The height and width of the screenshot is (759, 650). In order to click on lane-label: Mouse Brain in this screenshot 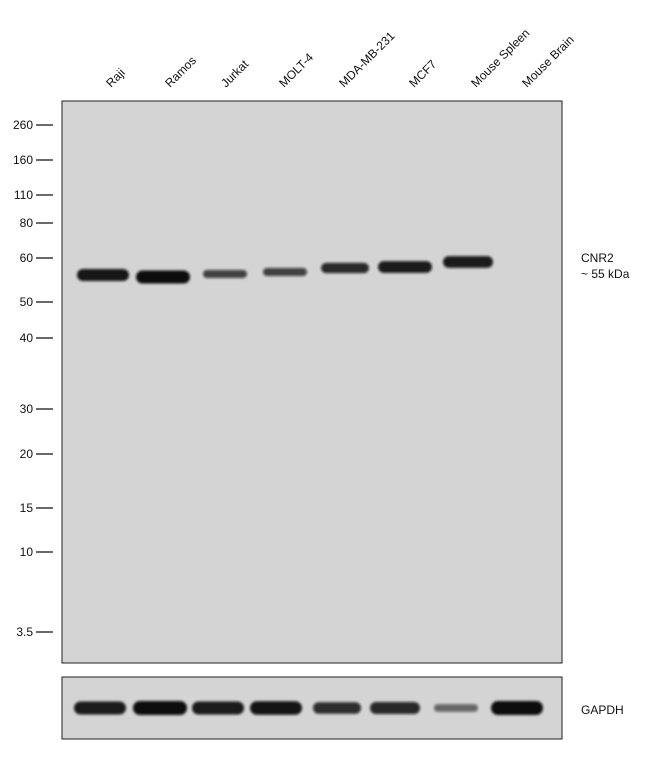, I will do `click(548, 62)`.